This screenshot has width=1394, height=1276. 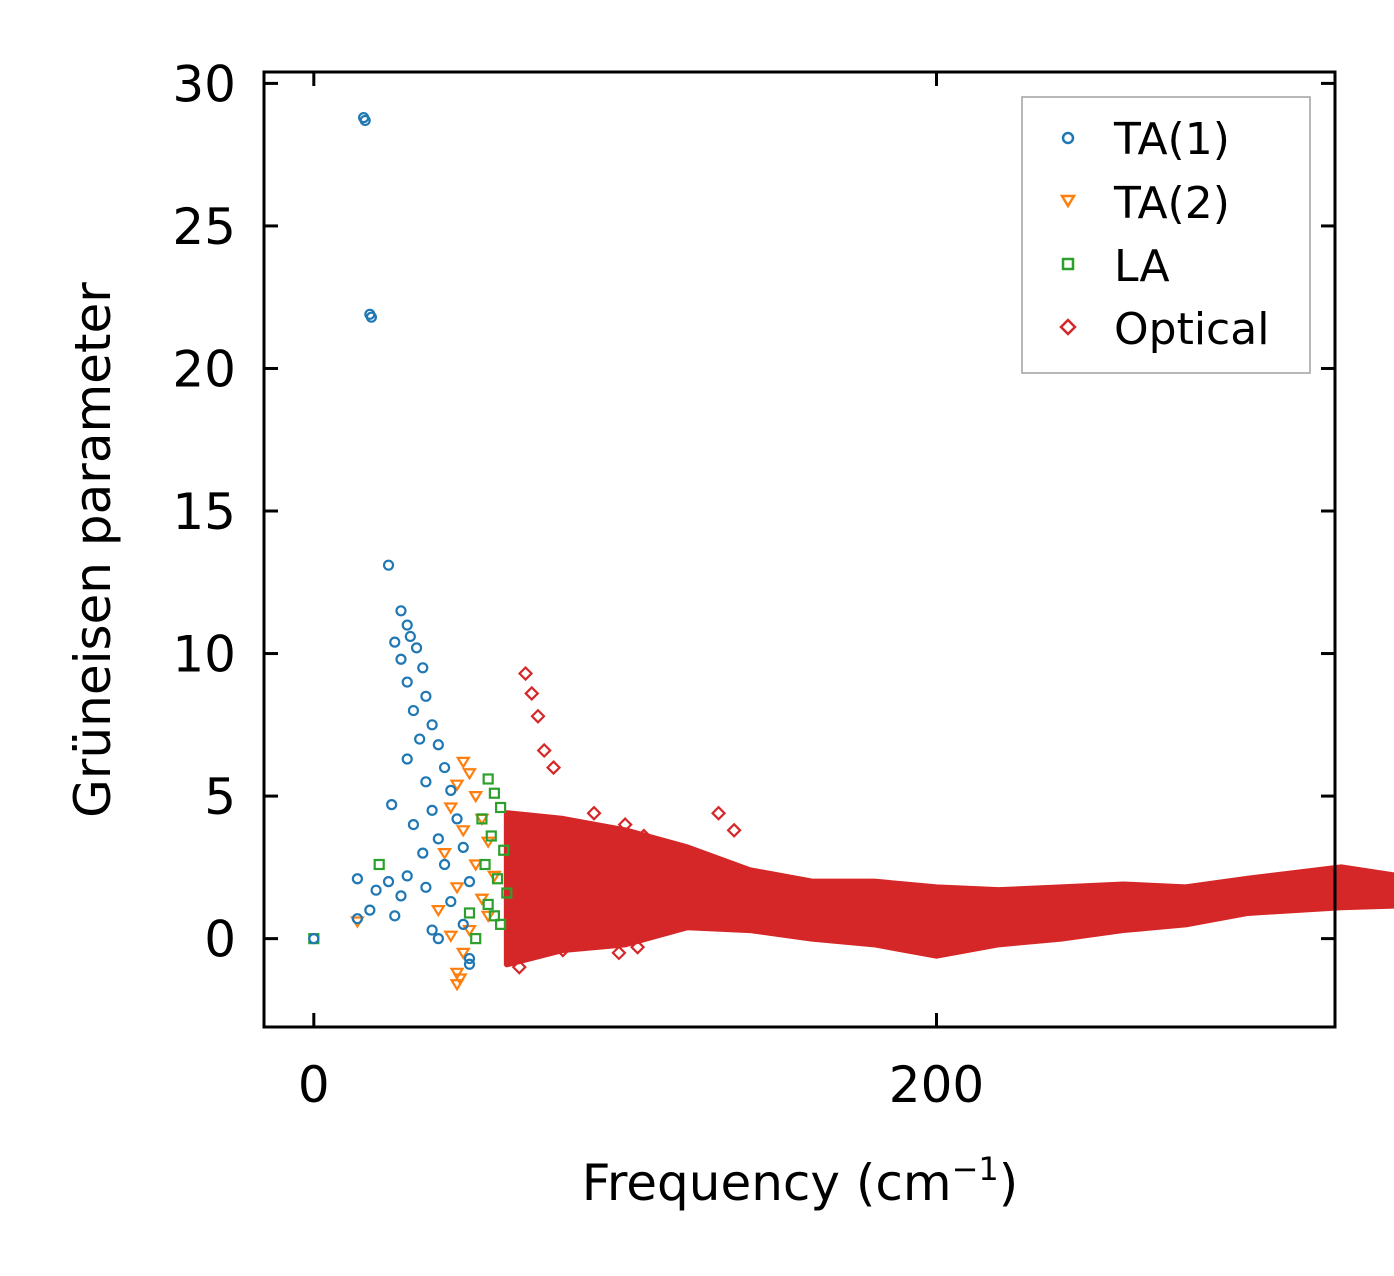 What do you see at coordinates (204, 512) in the screenshot?
I see `y-tick-label: 15` at bounding box center [204, 512].